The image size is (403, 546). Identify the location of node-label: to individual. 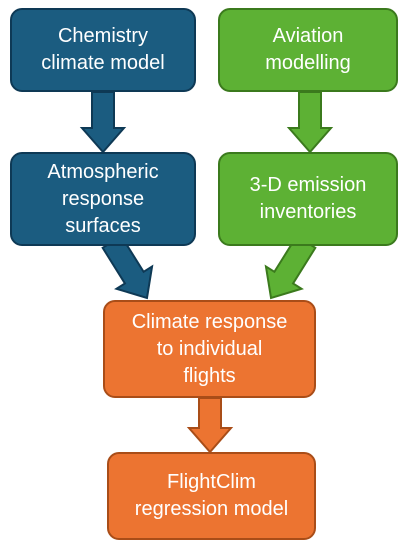
(209, 348).